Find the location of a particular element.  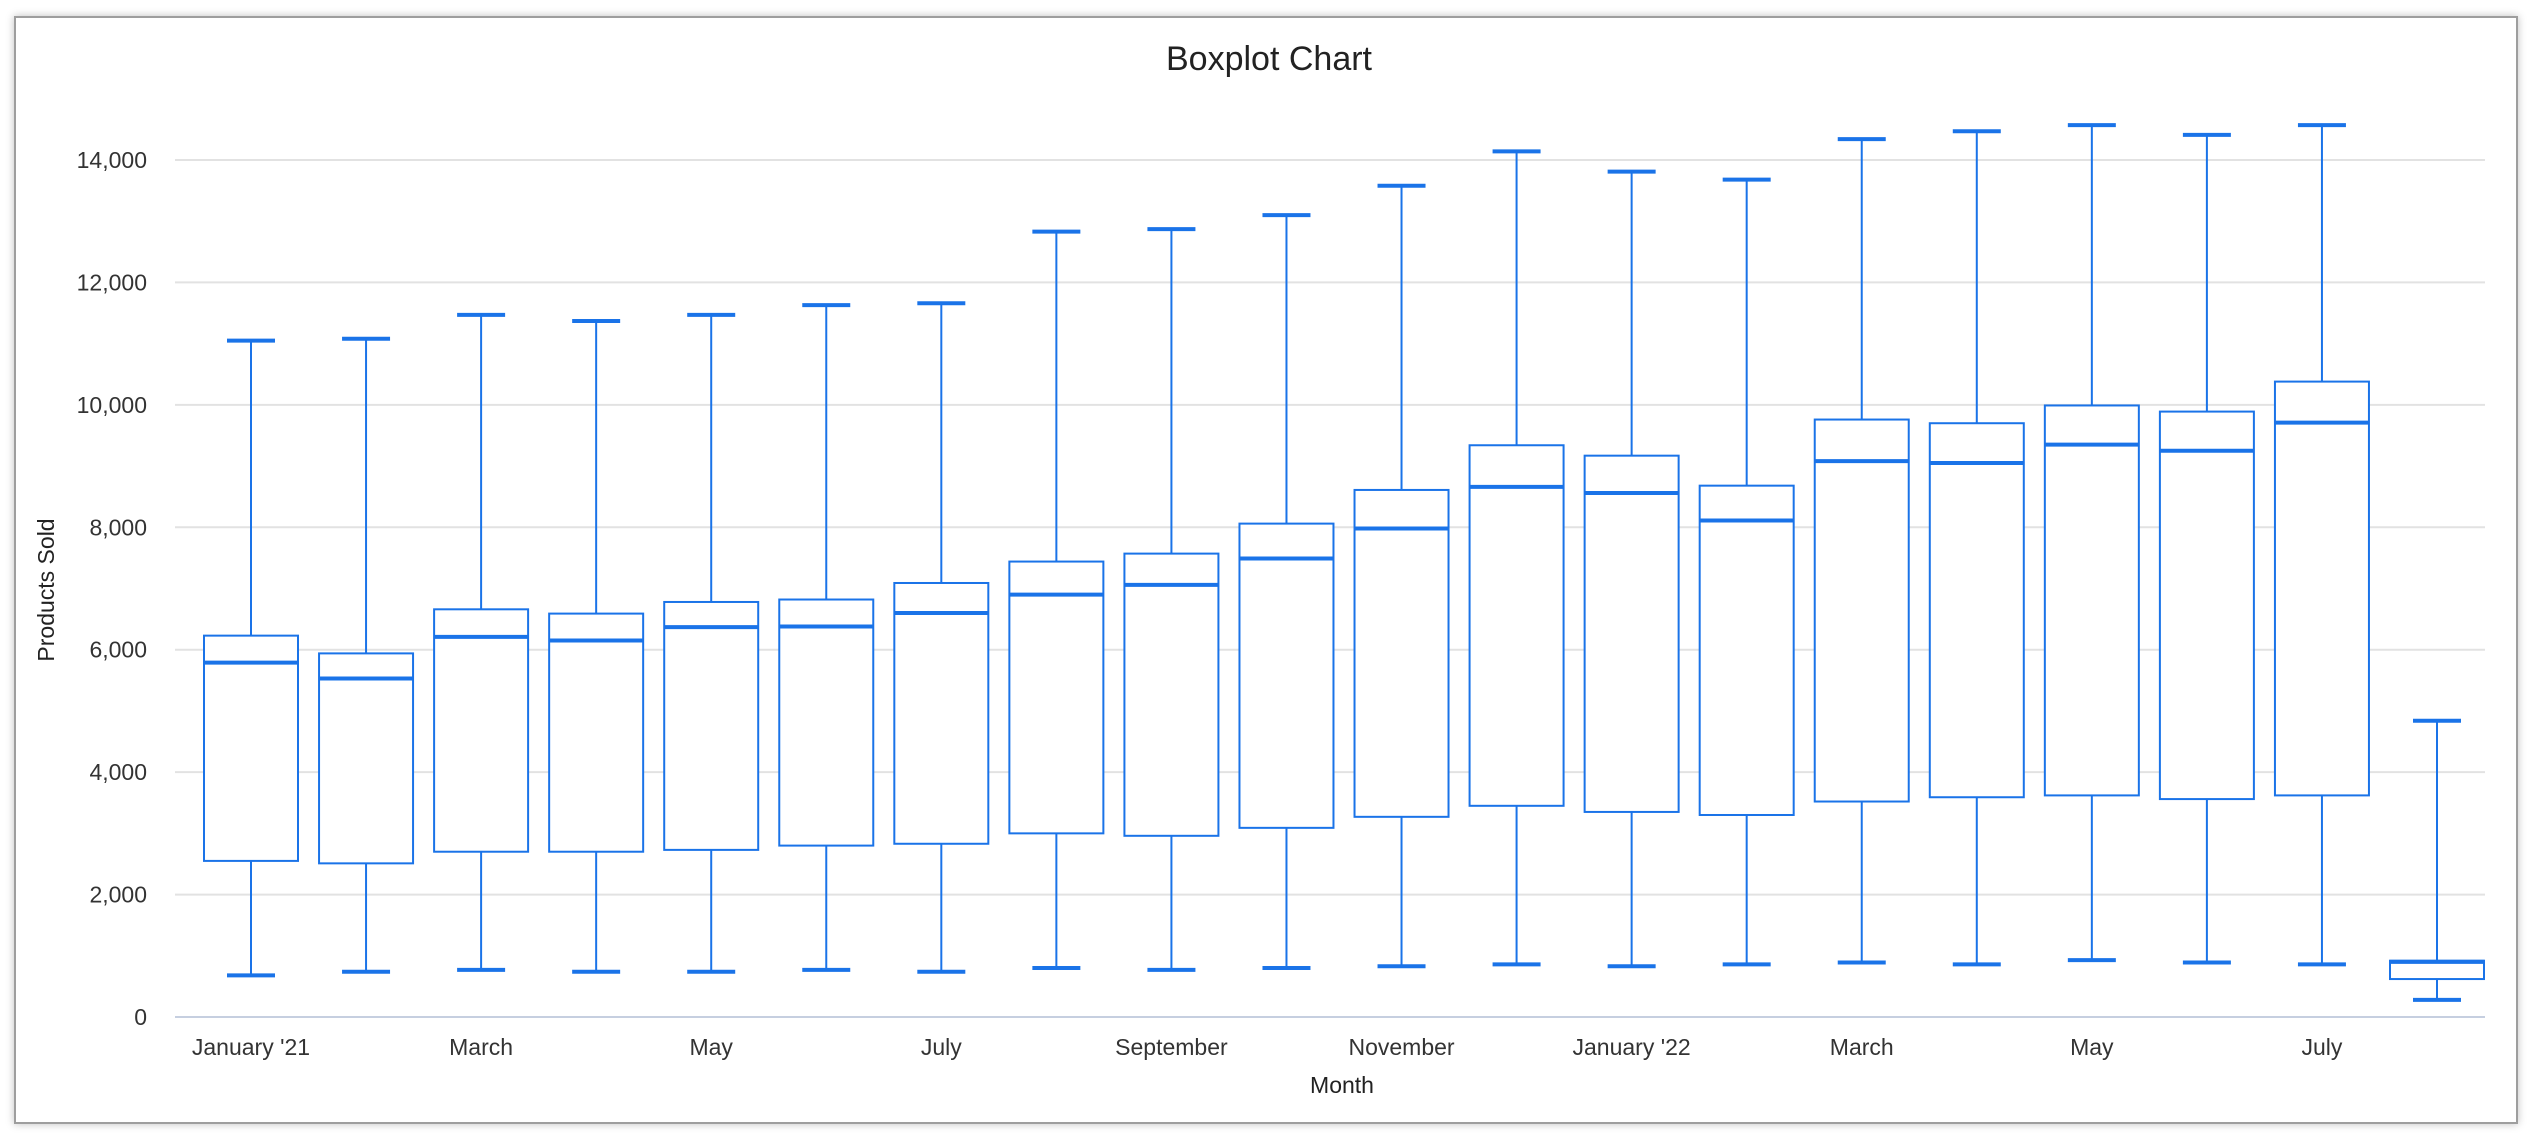

y-tick-label: 12,000 is located at coordinates (112, 282).